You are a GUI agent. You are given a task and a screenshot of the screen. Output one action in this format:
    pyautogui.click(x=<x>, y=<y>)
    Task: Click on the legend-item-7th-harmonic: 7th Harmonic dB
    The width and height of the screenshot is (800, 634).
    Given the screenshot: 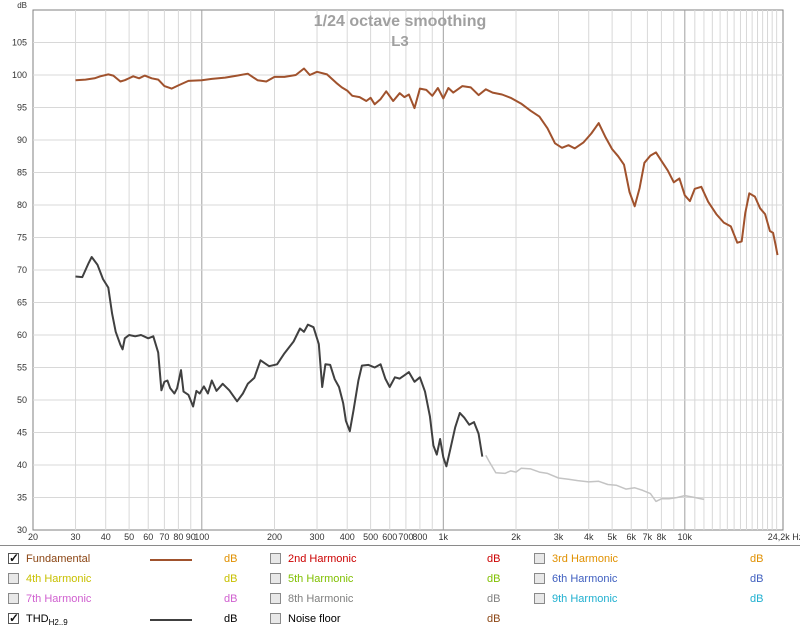 What is the action you would take?
    pyautogui.click(x=128, y=600)
    